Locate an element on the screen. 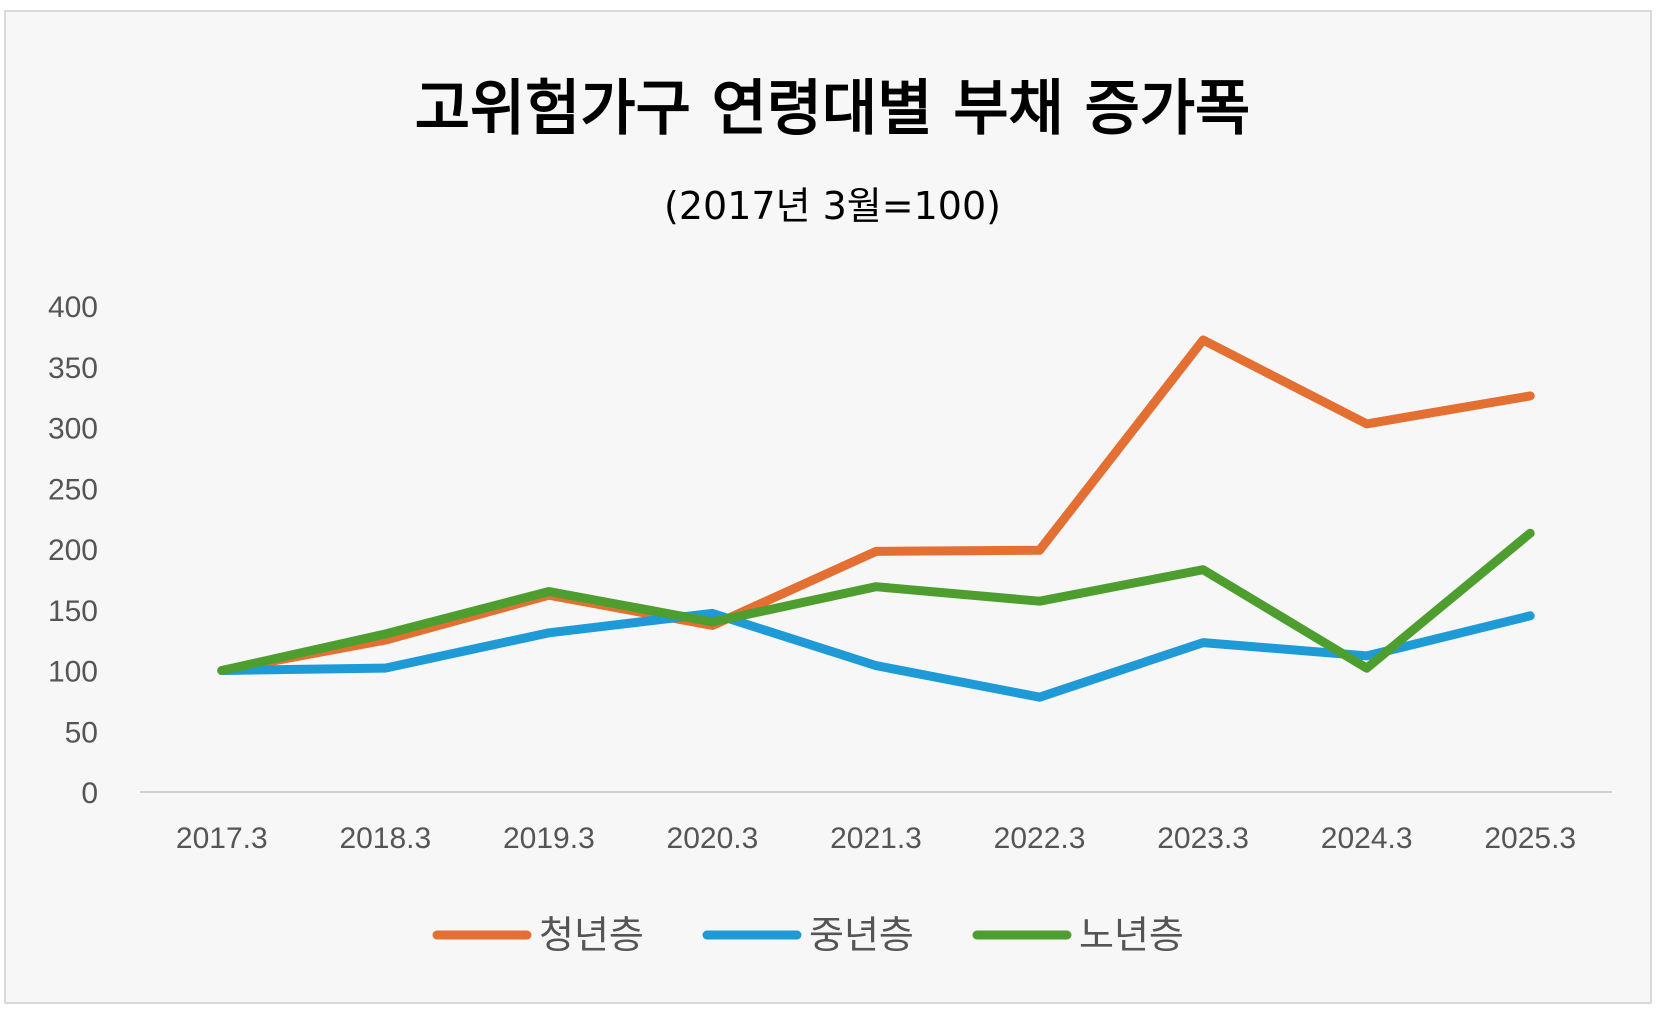 This screenshot has height=1009, width=1665. x-tick-label: 2023.3 is located at coordinates (1203, 838).